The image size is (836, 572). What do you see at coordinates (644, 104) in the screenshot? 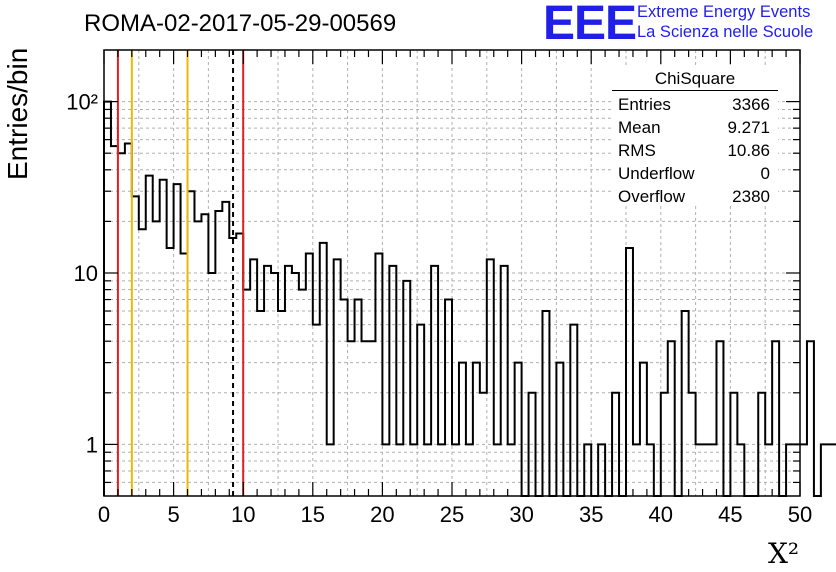
I see `stats-label: Entries` at bounding box center [644, 104].